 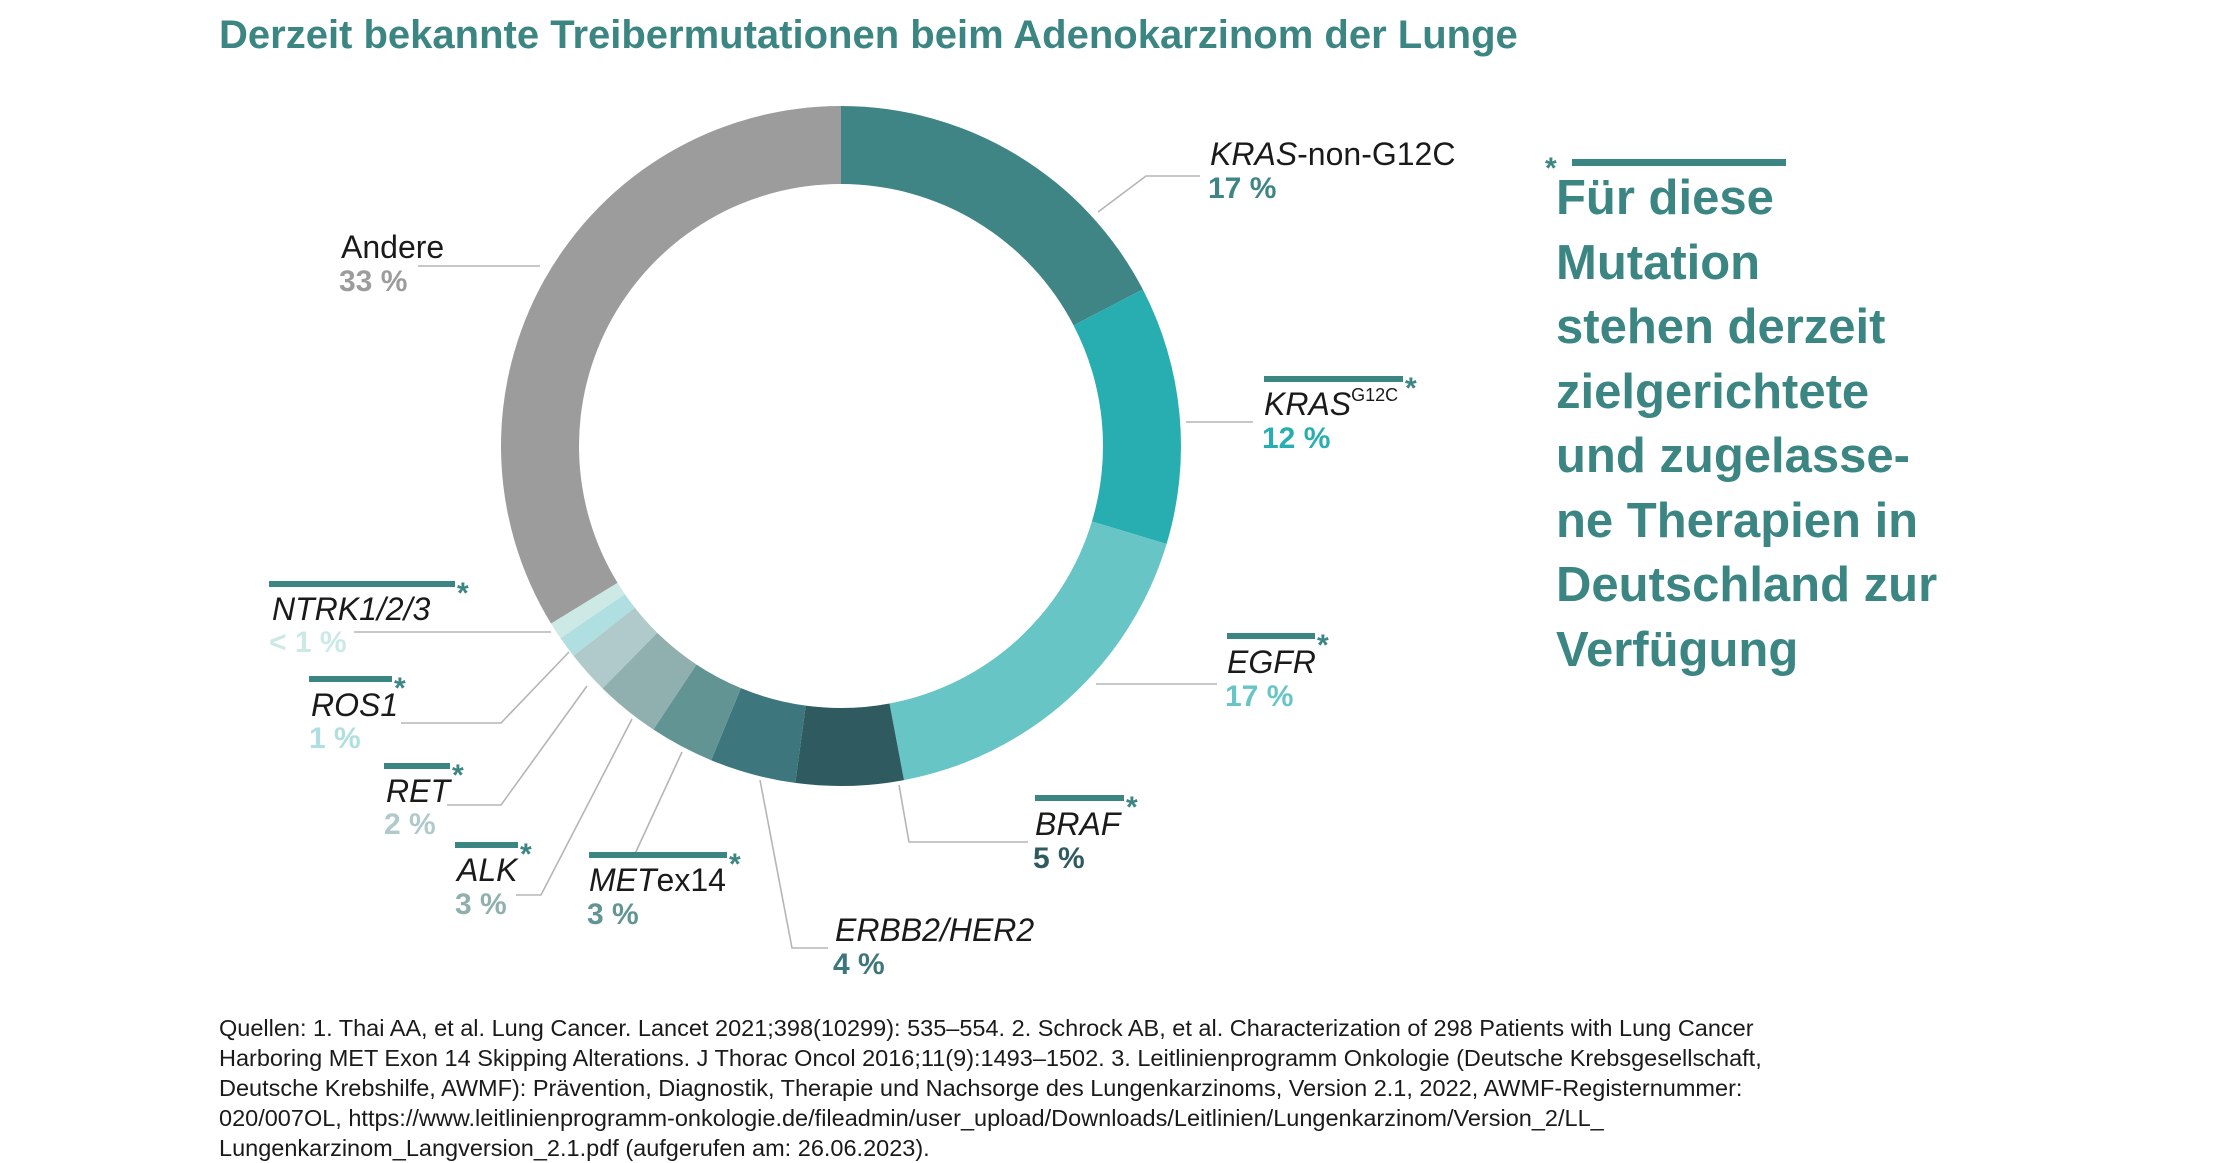 I want to click on donut-slice-ros1, so click(x=597, y=625).